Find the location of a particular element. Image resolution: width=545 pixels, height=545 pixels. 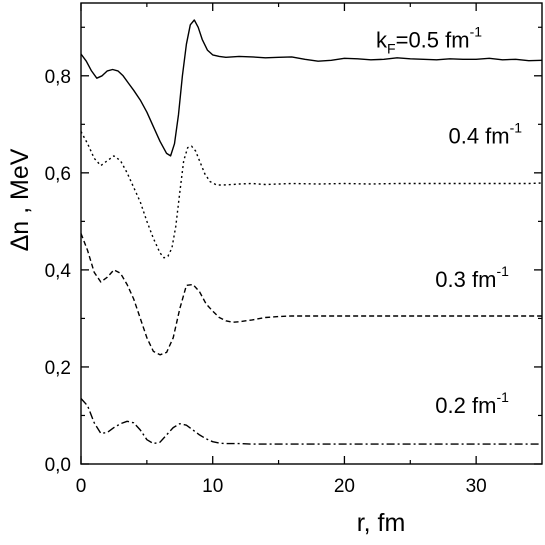

y-tick-label: 0,0 is located at coordinates (58, 465).